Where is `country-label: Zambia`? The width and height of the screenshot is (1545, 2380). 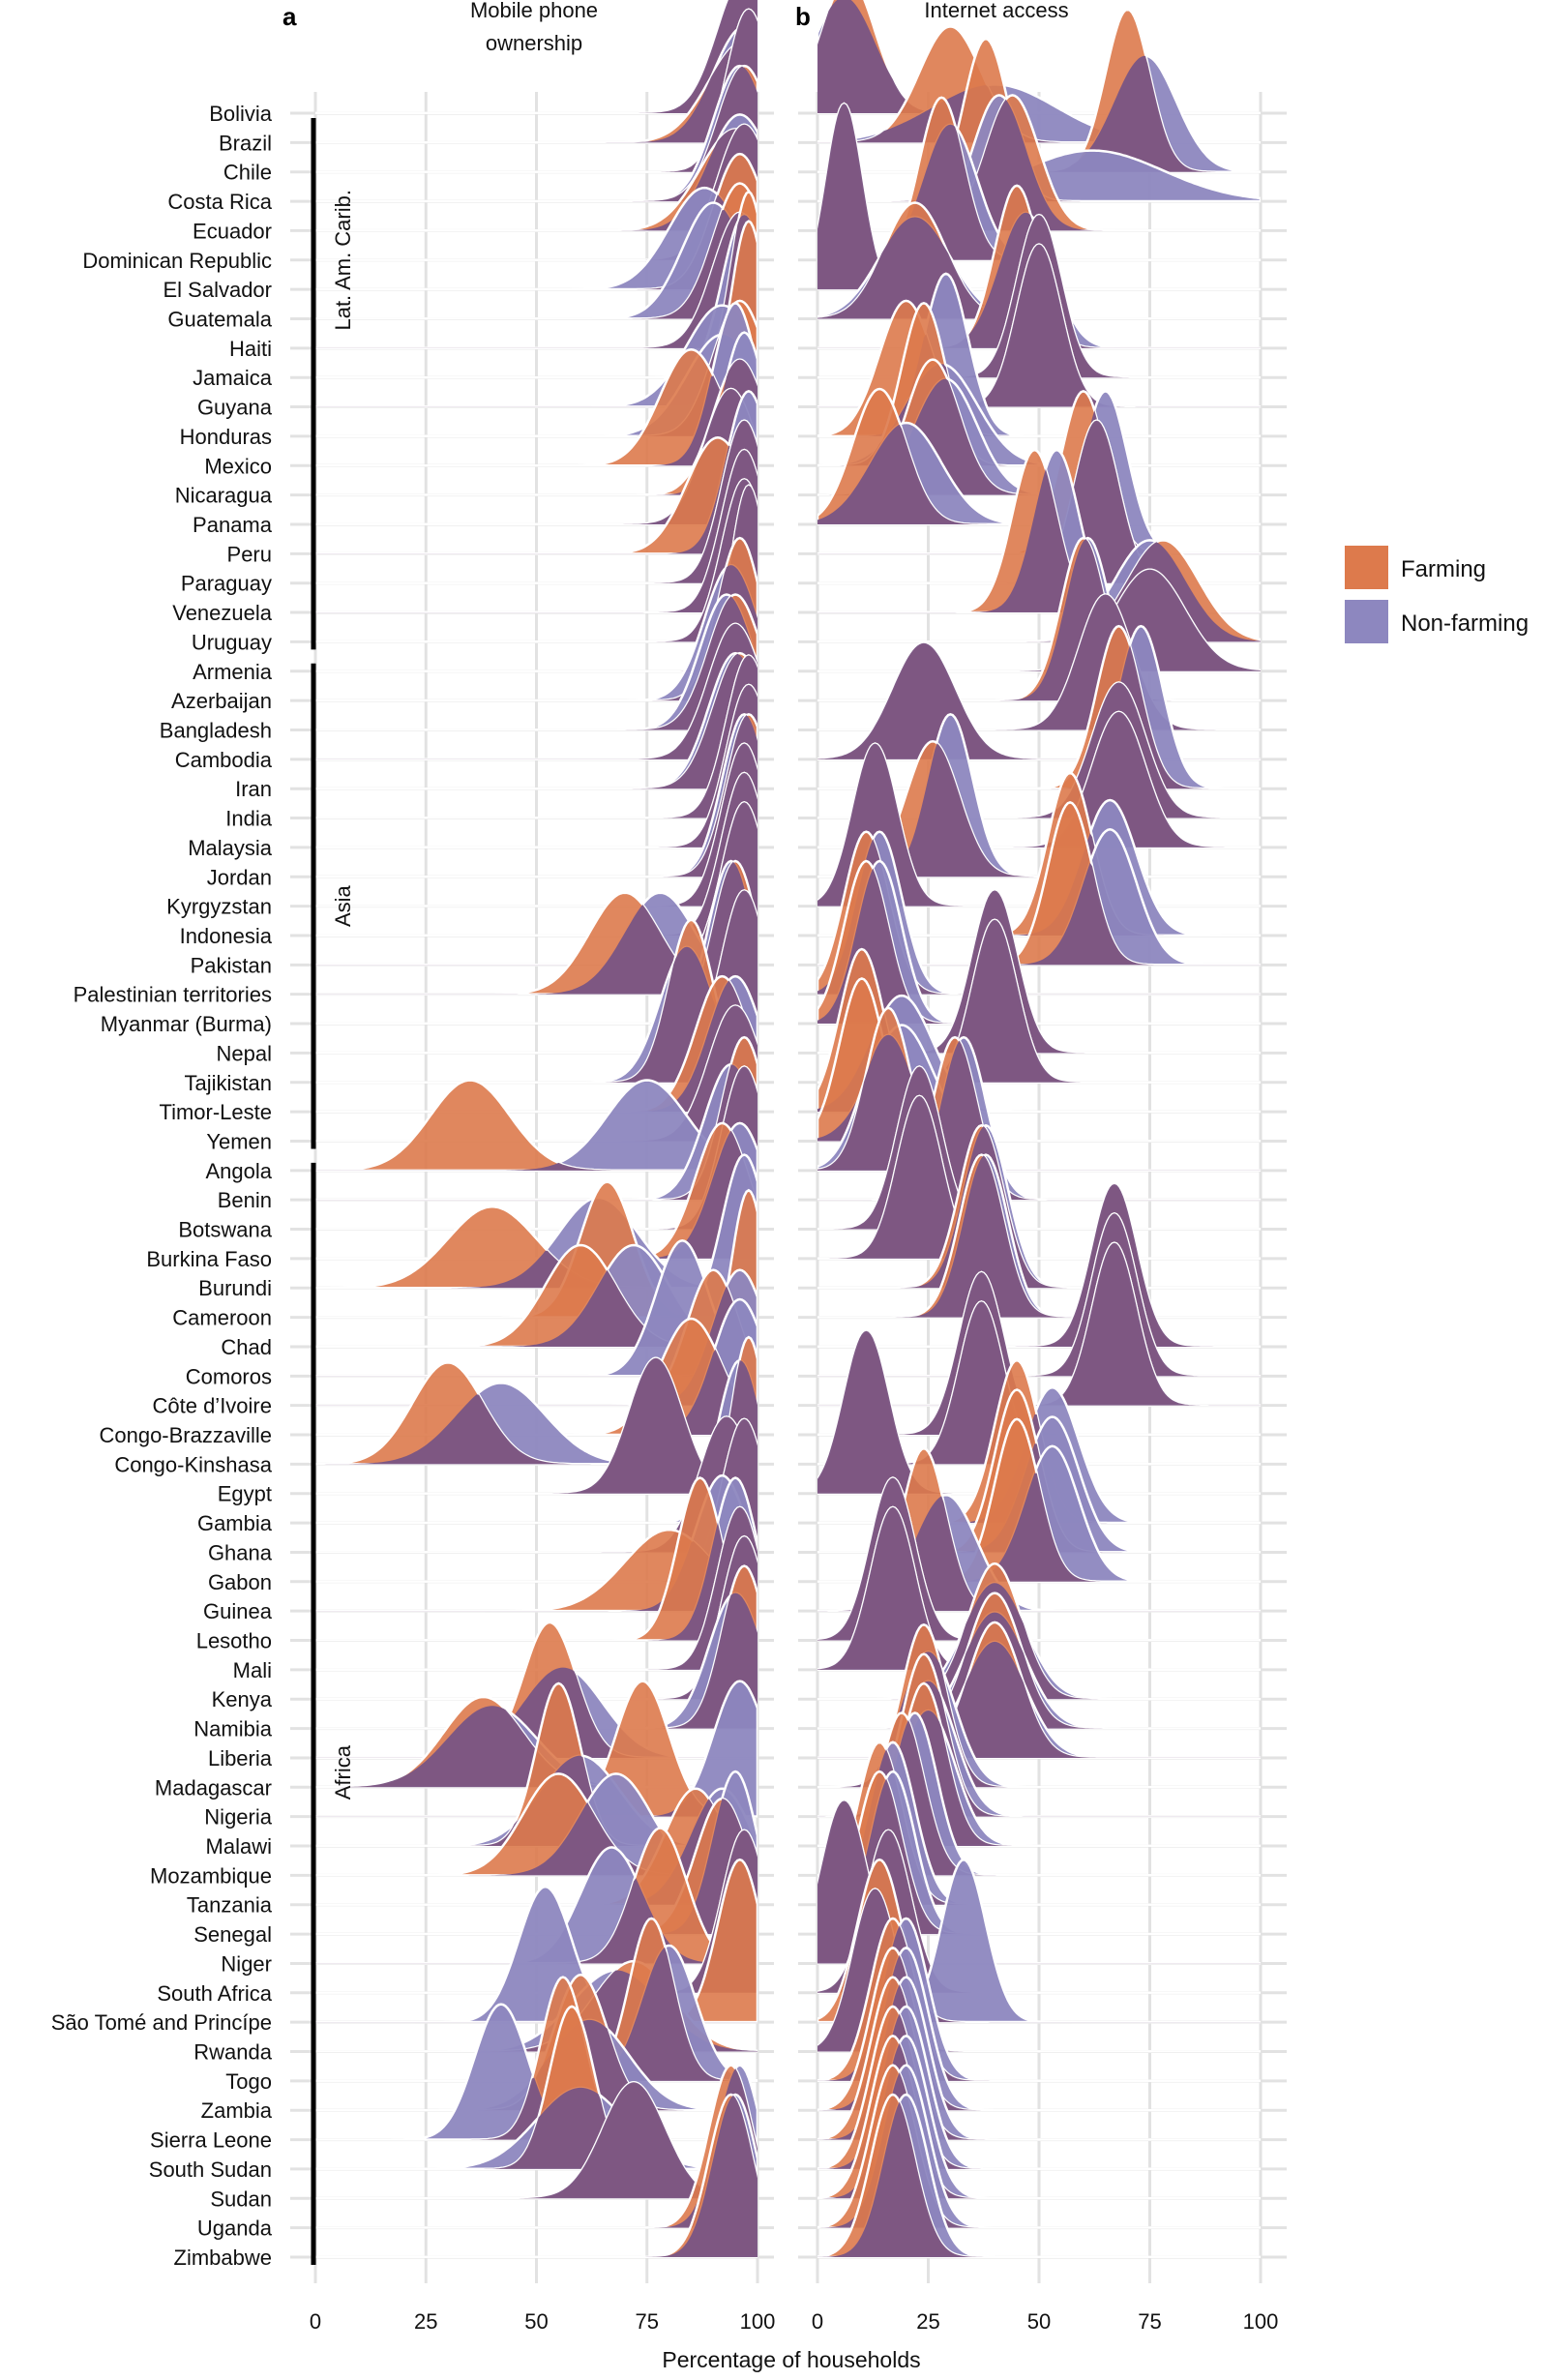
country-label: Zambia is located at coordinates (237, 2110).